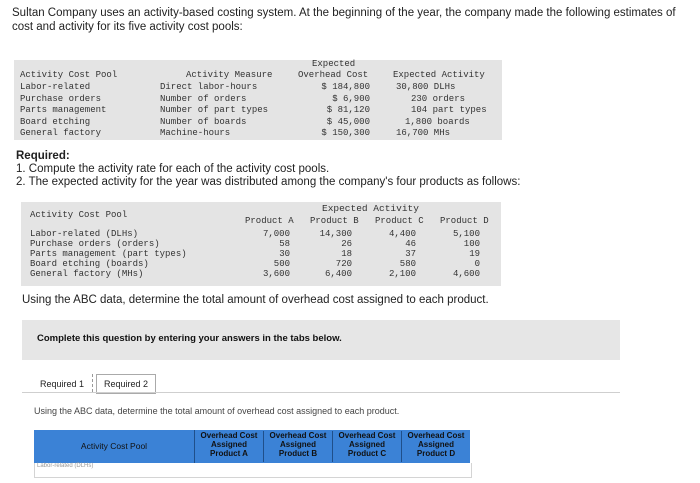  What do you see at coordinates (464, 221) in the screenshot?
I see `header-product-d: Product D` at bounding box center [464, 221].